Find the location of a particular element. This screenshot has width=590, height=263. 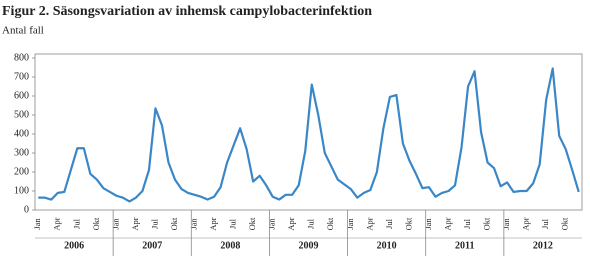

year-label: 2007 is located at coordinates (152, 245).